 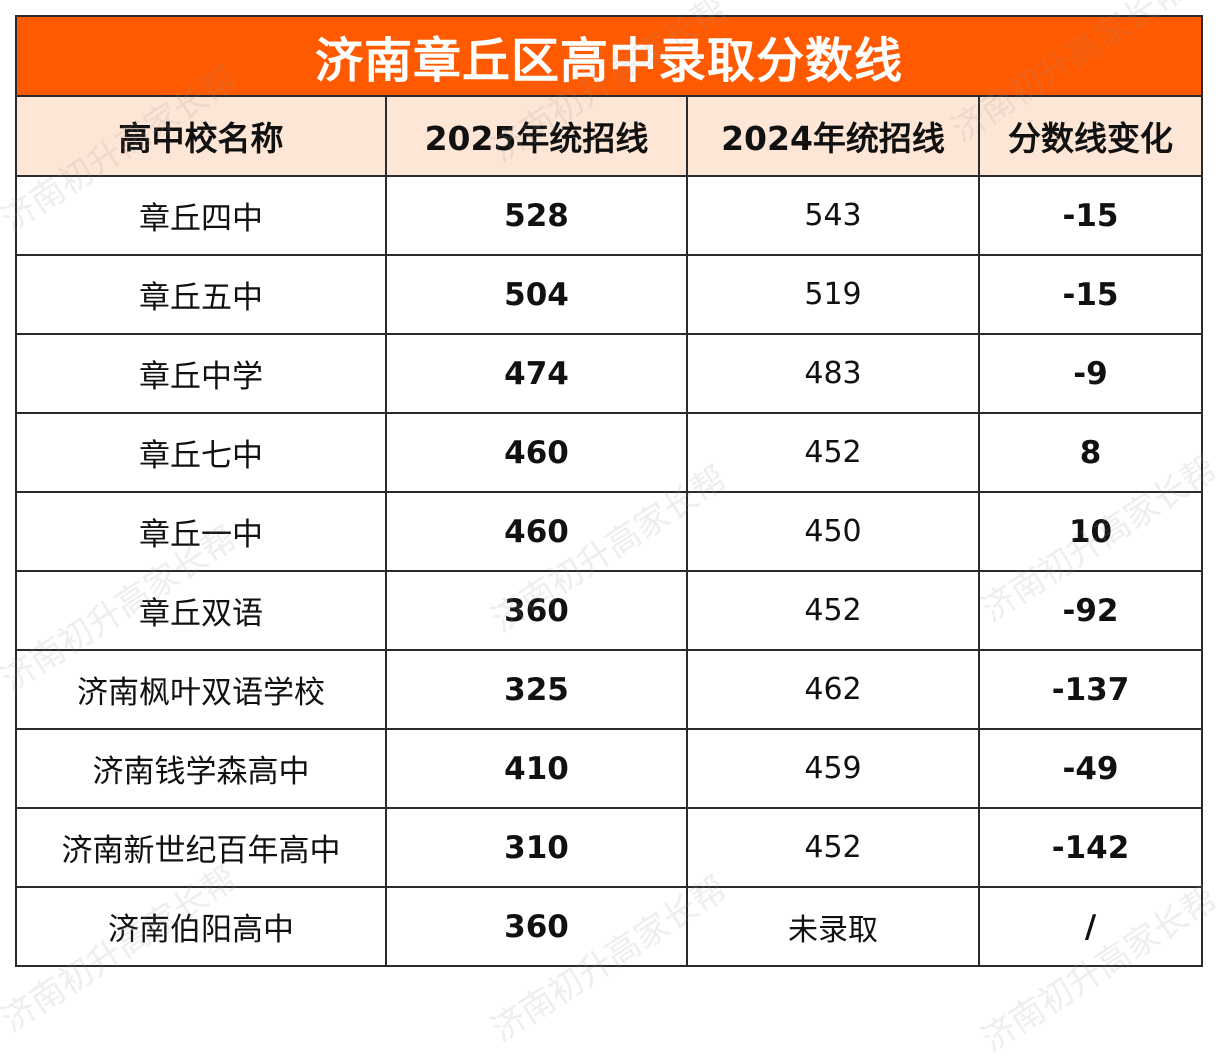 I want to click on title-row: 济南章丘区高中录取分数线, so click(x=609, y=56).